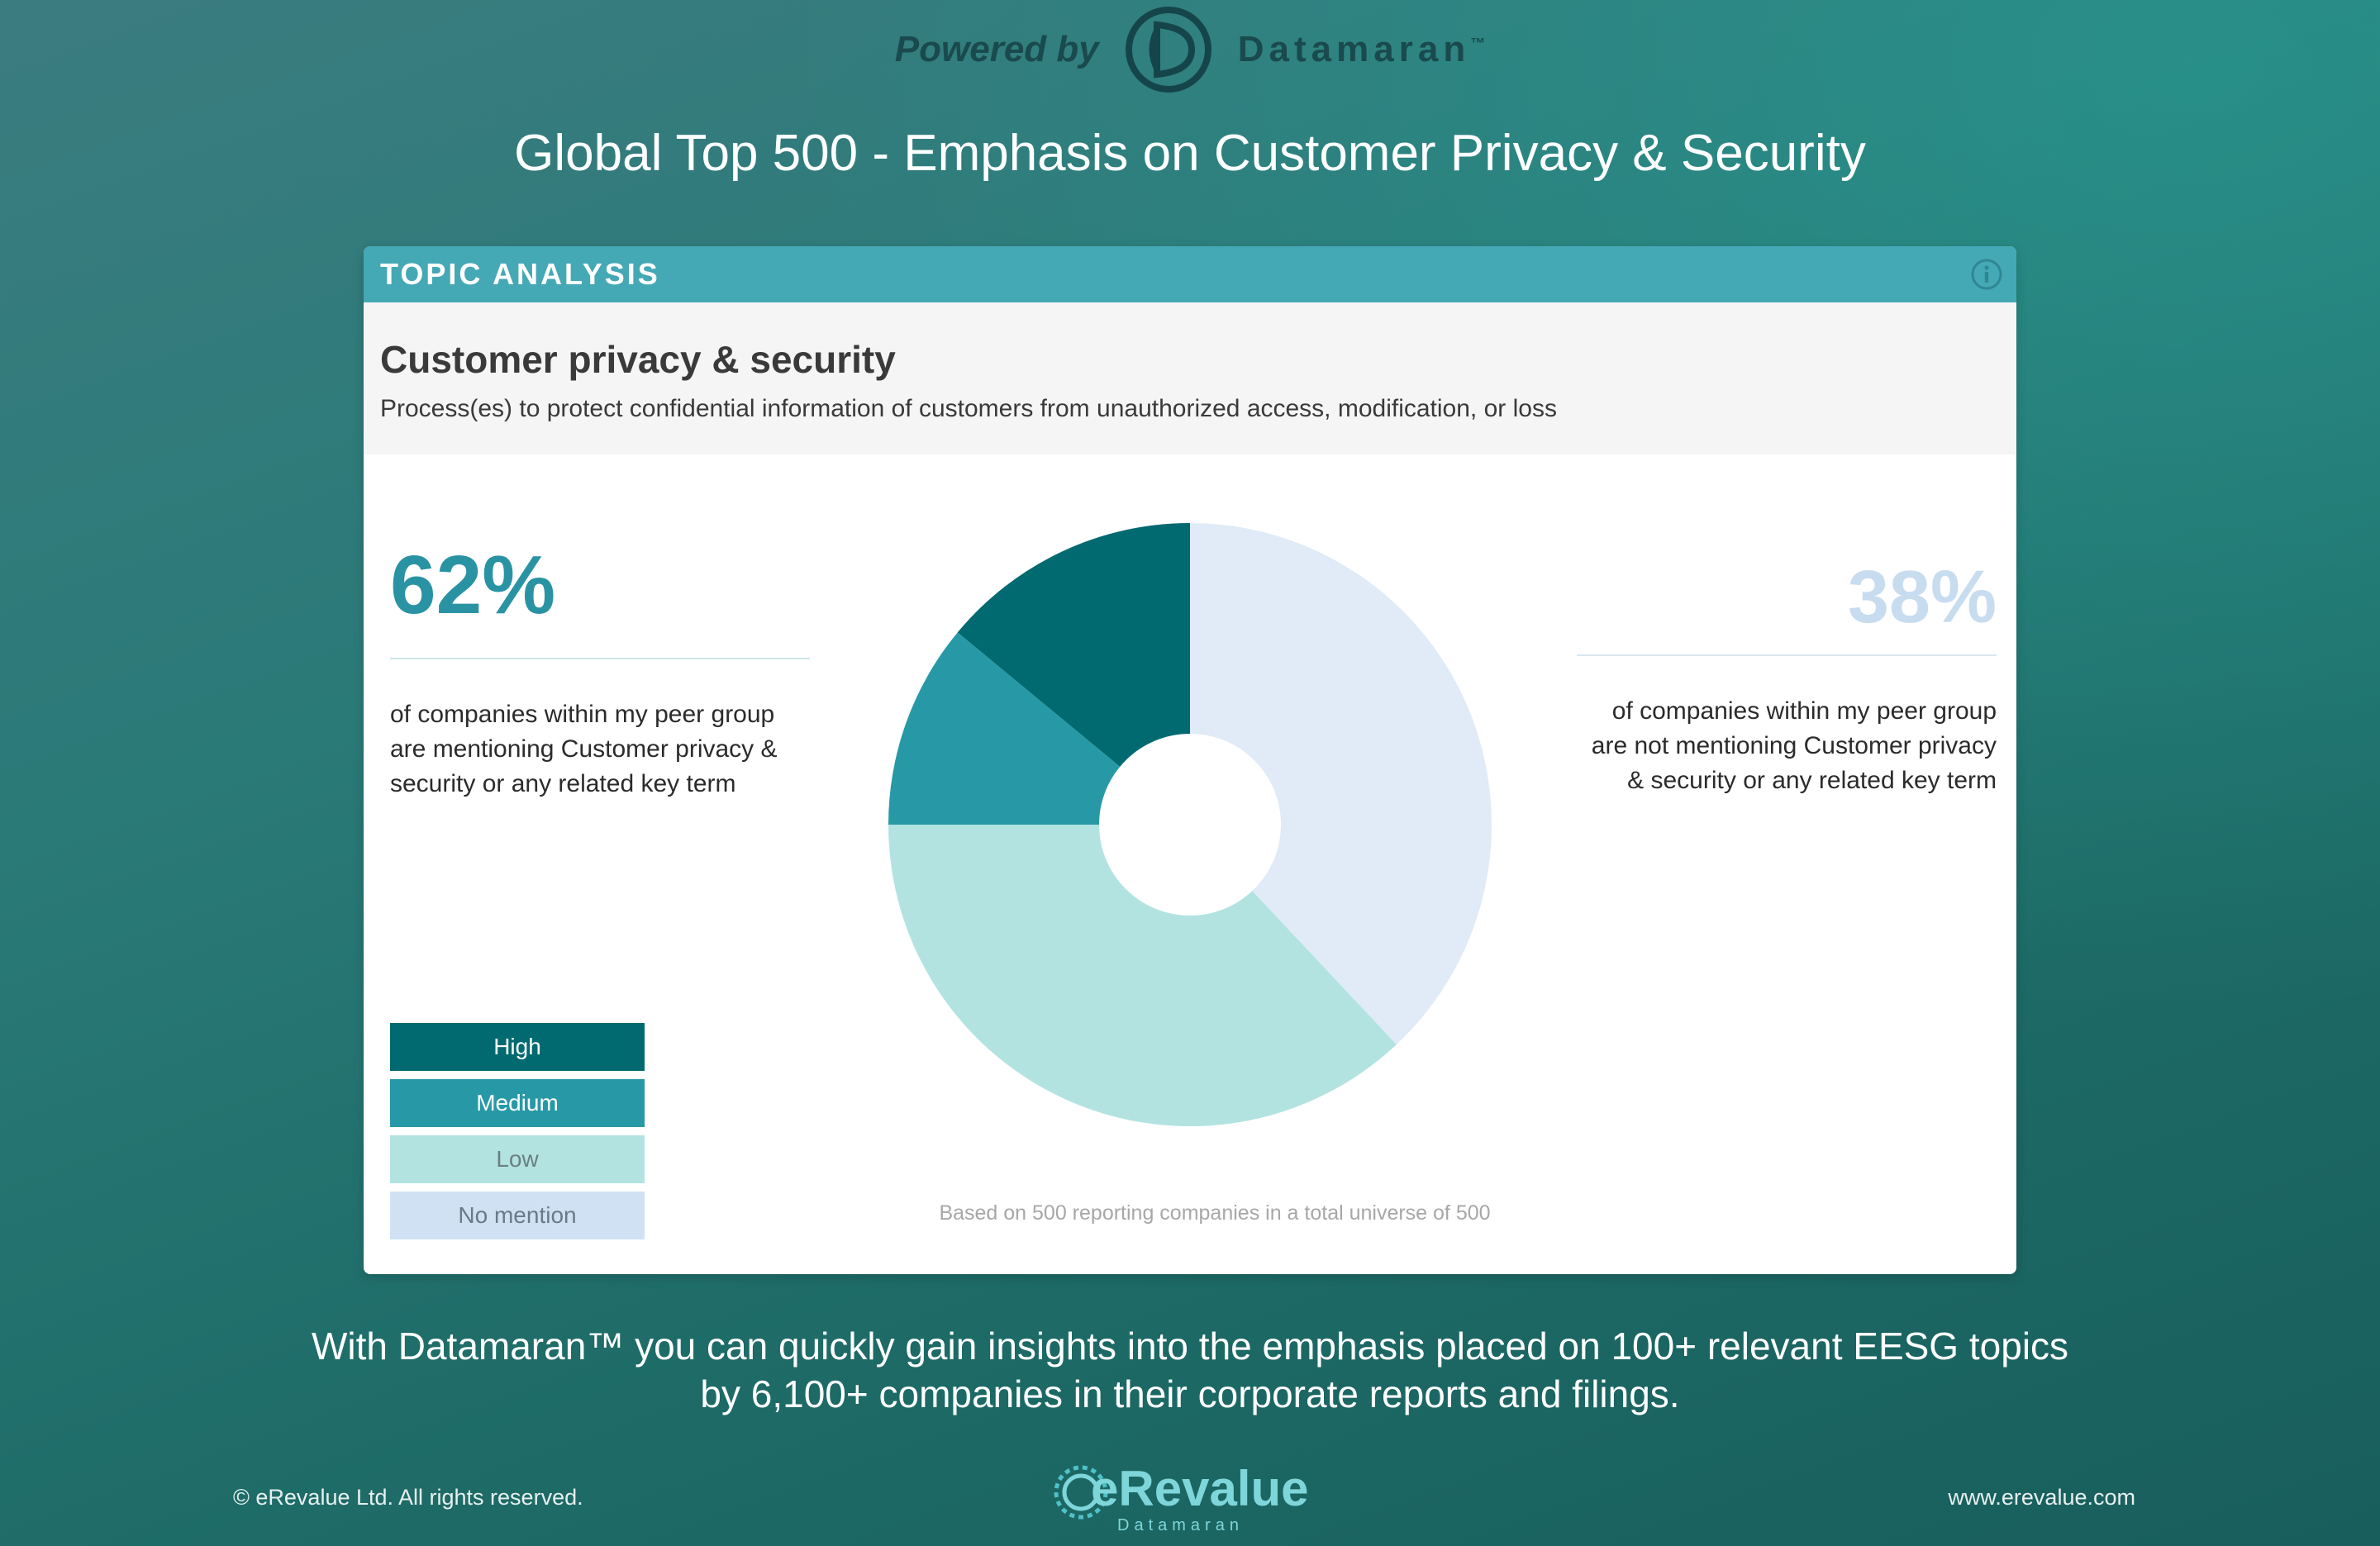  What do you see at coordinates (520, 274) in the screenshot?
I see `card-header-label: TOPIC ANALYSIS` at bounding box center [520, 274].